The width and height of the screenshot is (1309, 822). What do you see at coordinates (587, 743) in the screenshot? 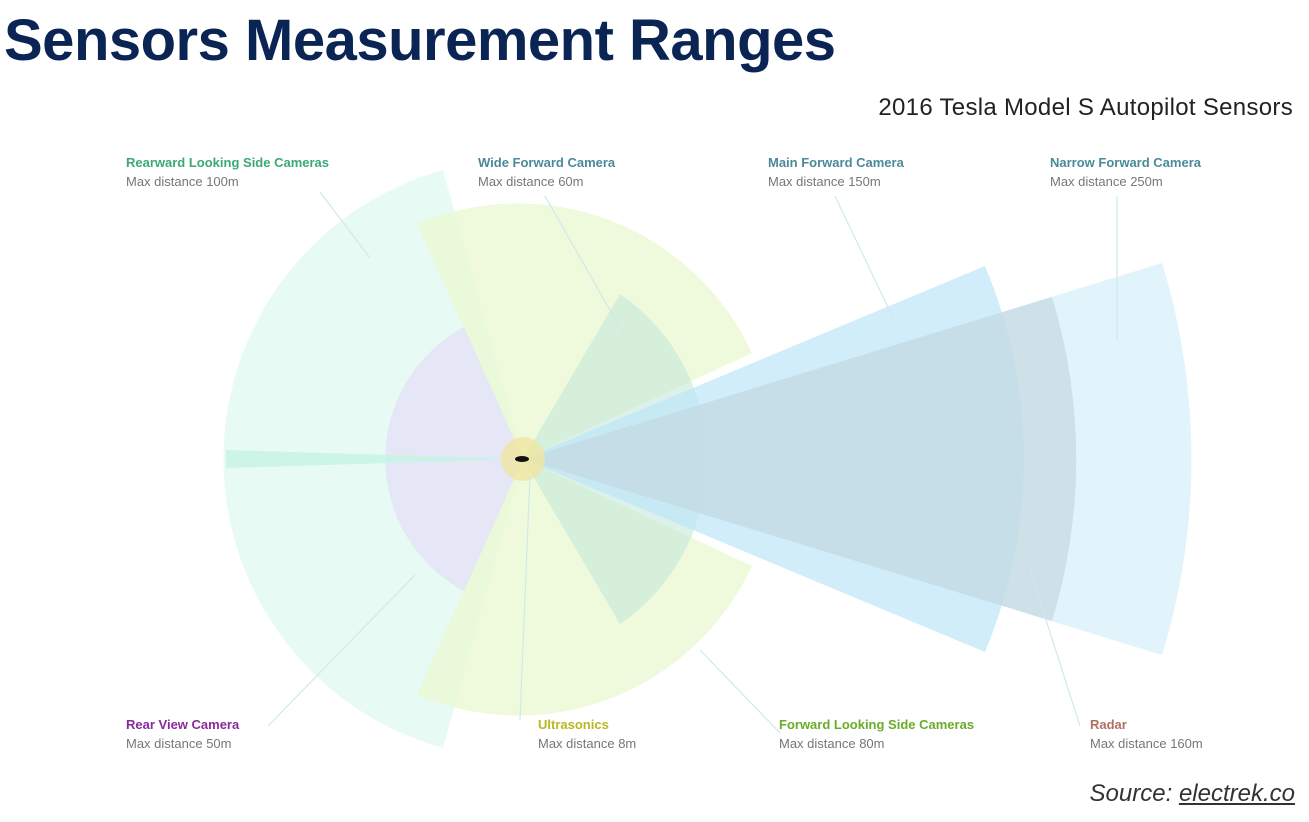
I see `sensor-distance: Max distance 8m` at bounding box center [587, 743].